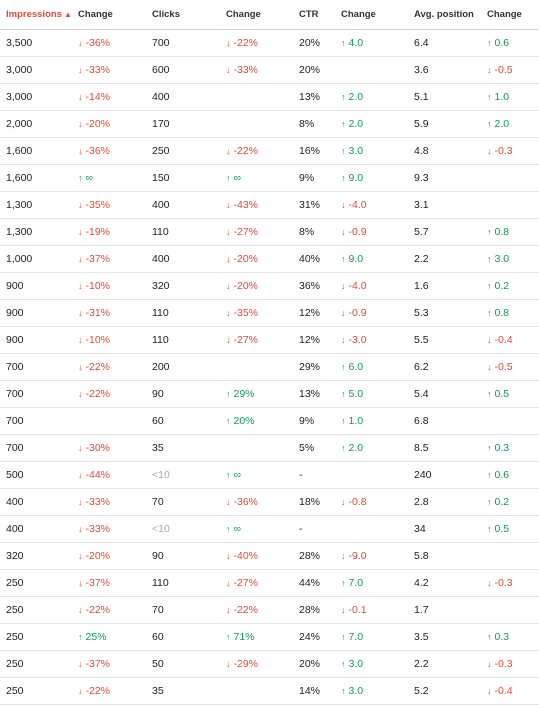 The height and width of the screenshot is (705, 539). I want to click on metric-value: 8.5, so click(421, 448).